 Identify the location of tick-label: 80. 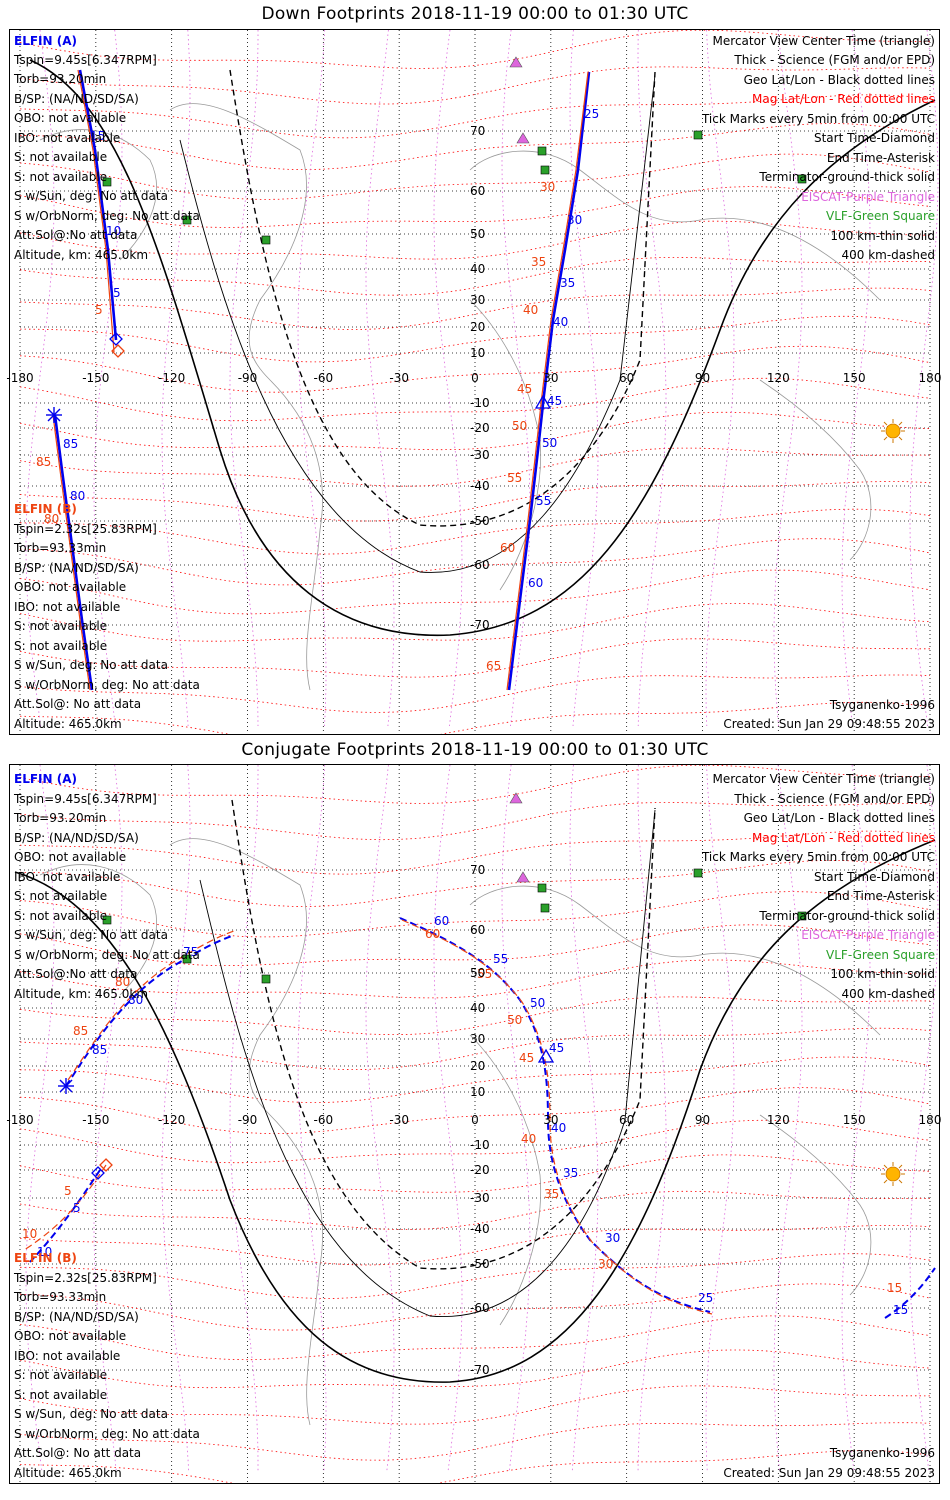
(122, 982).